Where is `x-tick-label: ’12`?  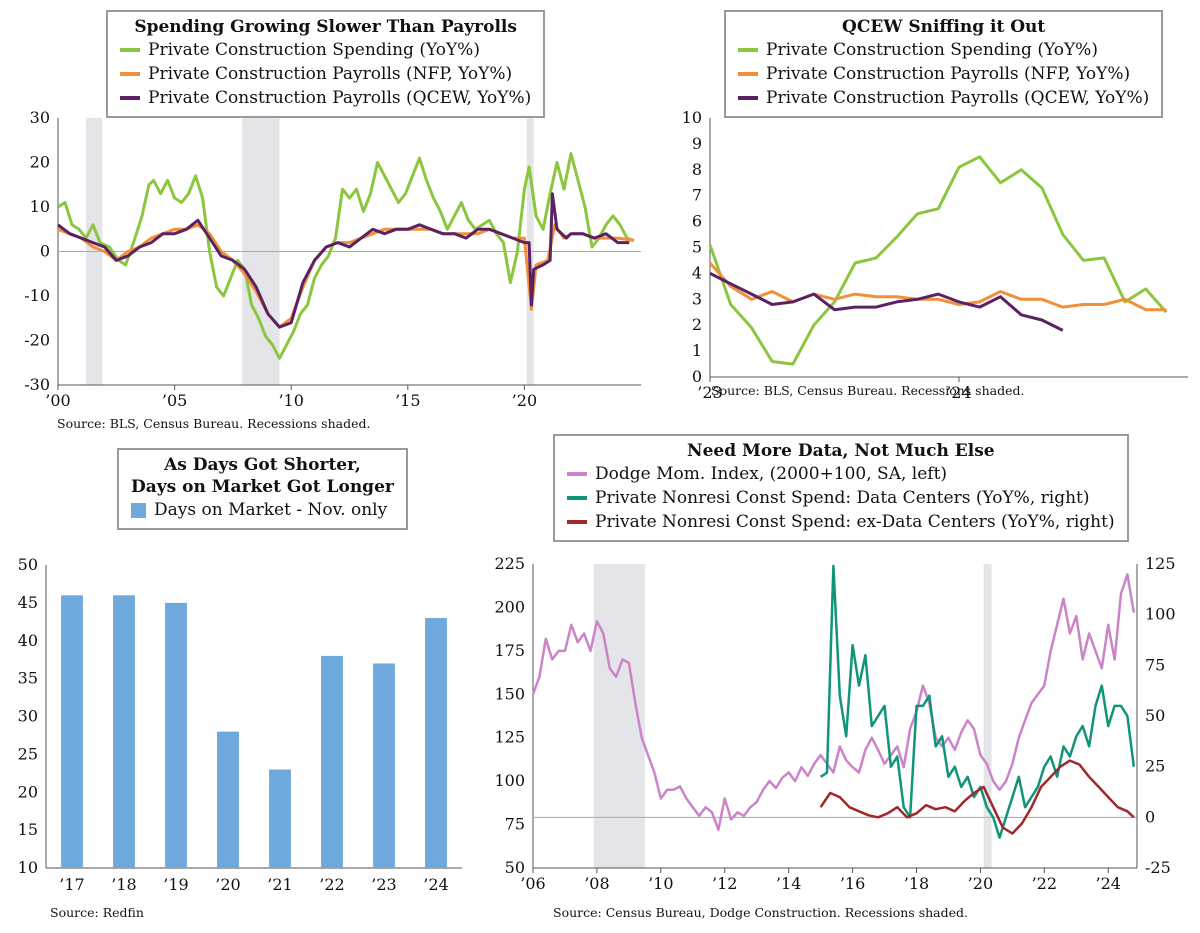 x-tick-label: ’12 is located at coordinates (724, 883).